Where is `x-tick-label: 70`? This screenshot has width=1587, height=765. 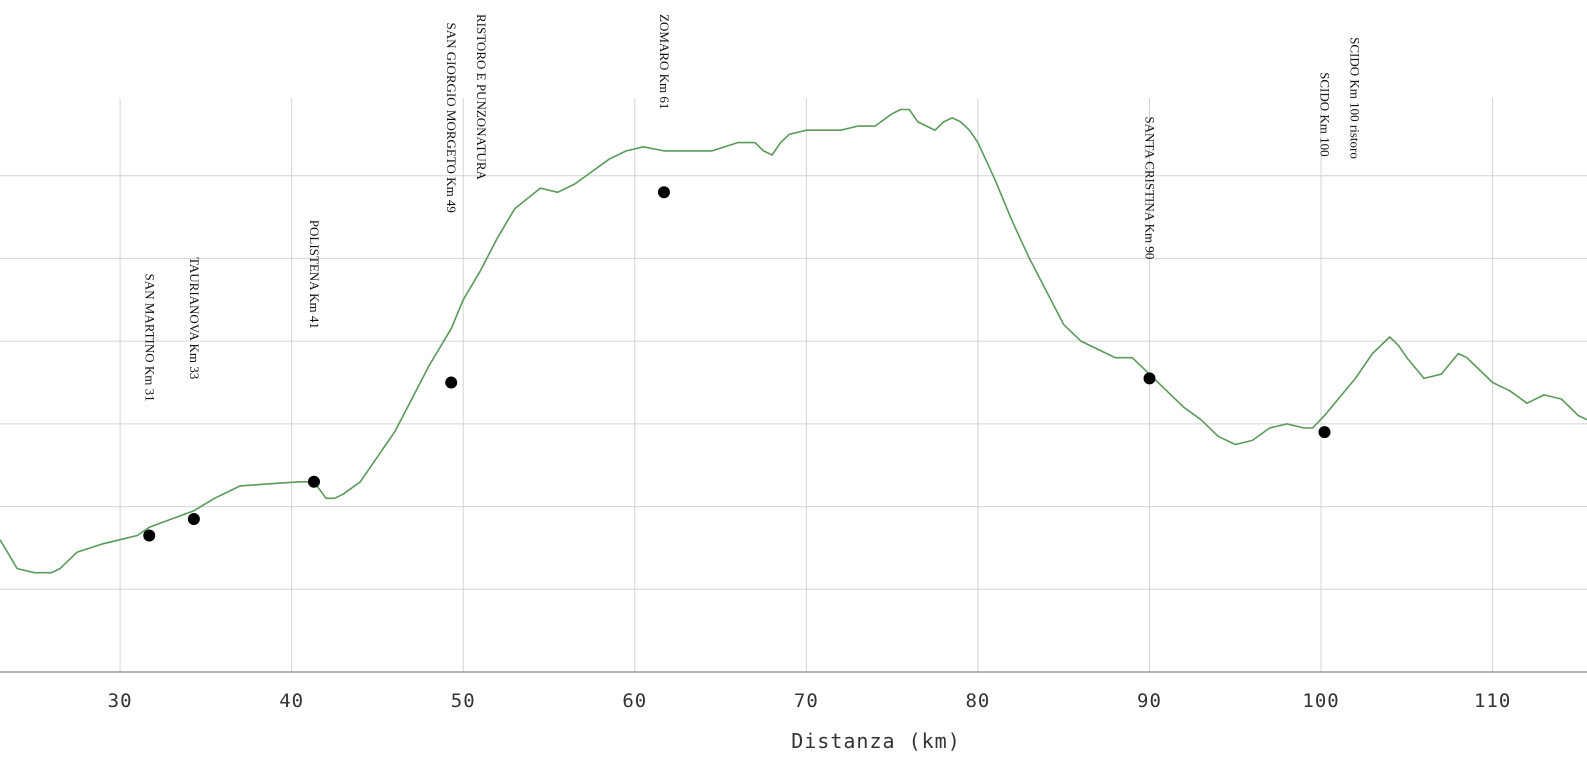 x-tick-label: 70 is located at coordinates (806, 701).